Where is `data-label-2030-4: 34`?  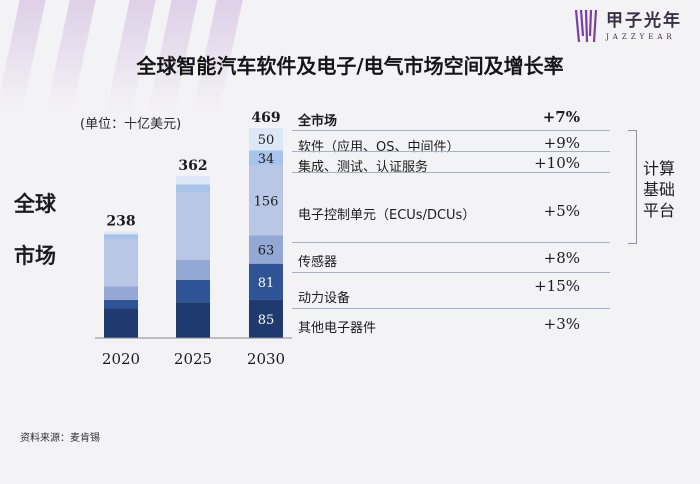
data-label-2030-4: 34 is located at coordinates (266, 159).